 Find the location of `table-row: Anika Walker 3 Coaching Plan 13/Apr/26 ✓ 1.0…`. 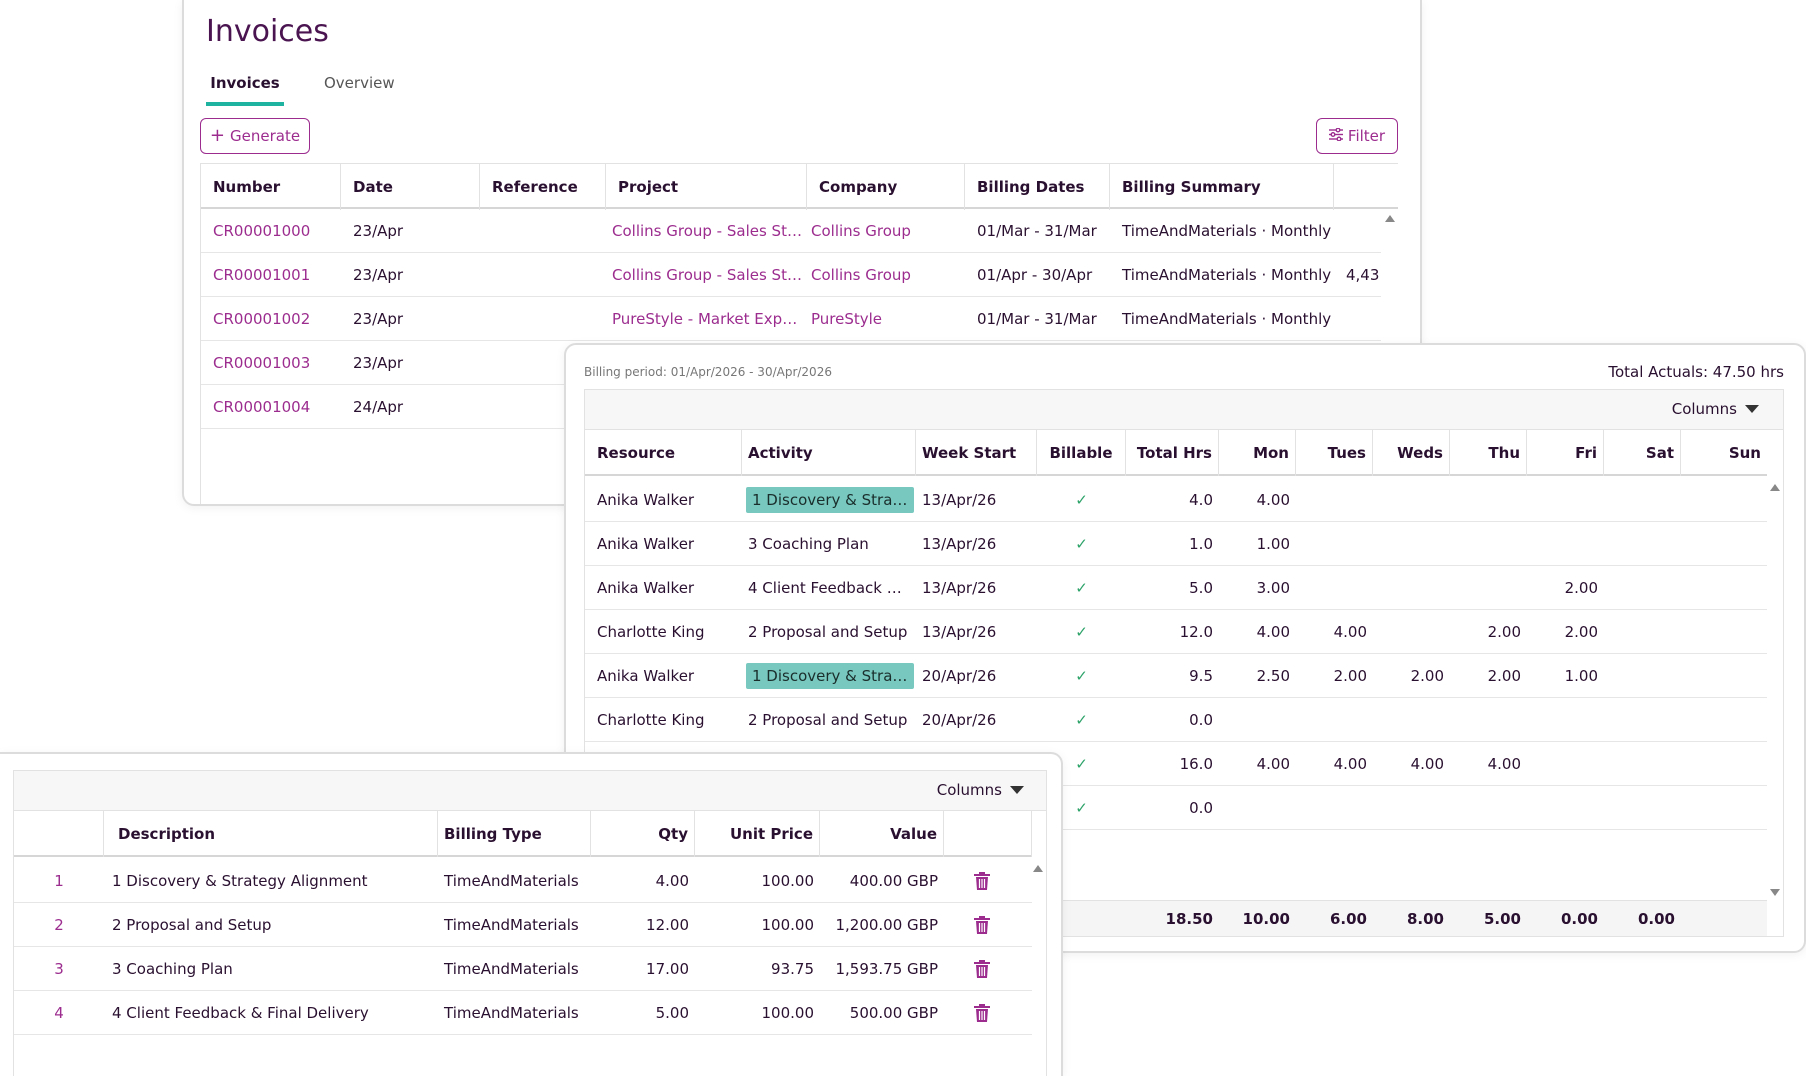

table-row: Anika Walker 3 Coaching Plan 13/Apr/26 ✓ 1.0… is located at coordinates (1176, 544).